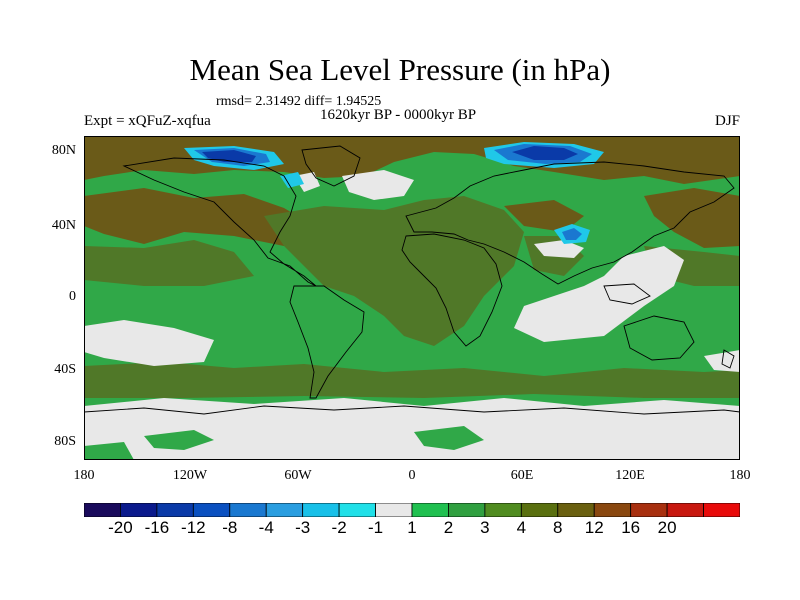 This screenshot has height=600, width=800. What do you see at coordinates (398, 115) in the screenshot?
I see `period-label: 1620kyr BP - 0000kyr BP` at bounding box center [398, 115].